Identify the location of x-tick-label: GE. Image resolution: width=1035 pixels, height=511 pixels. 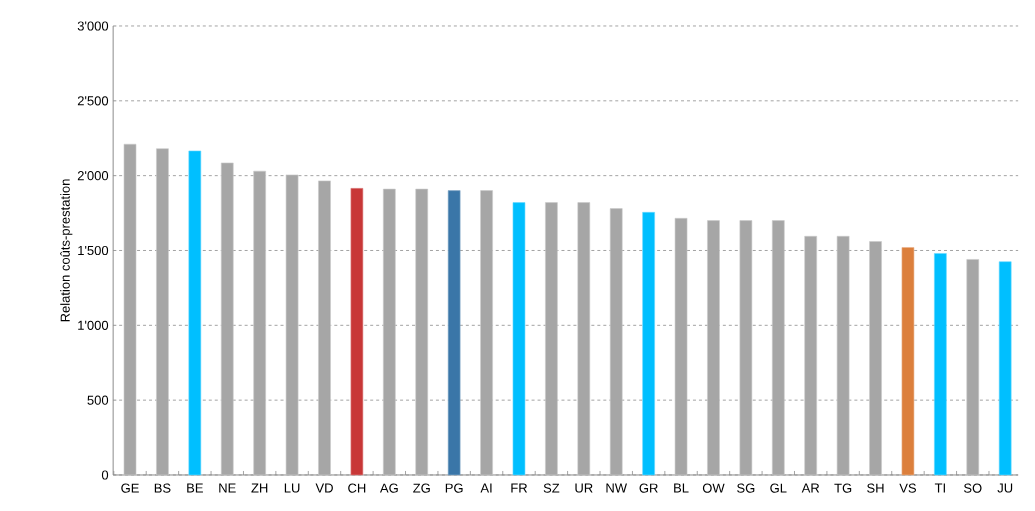
(130, 488).